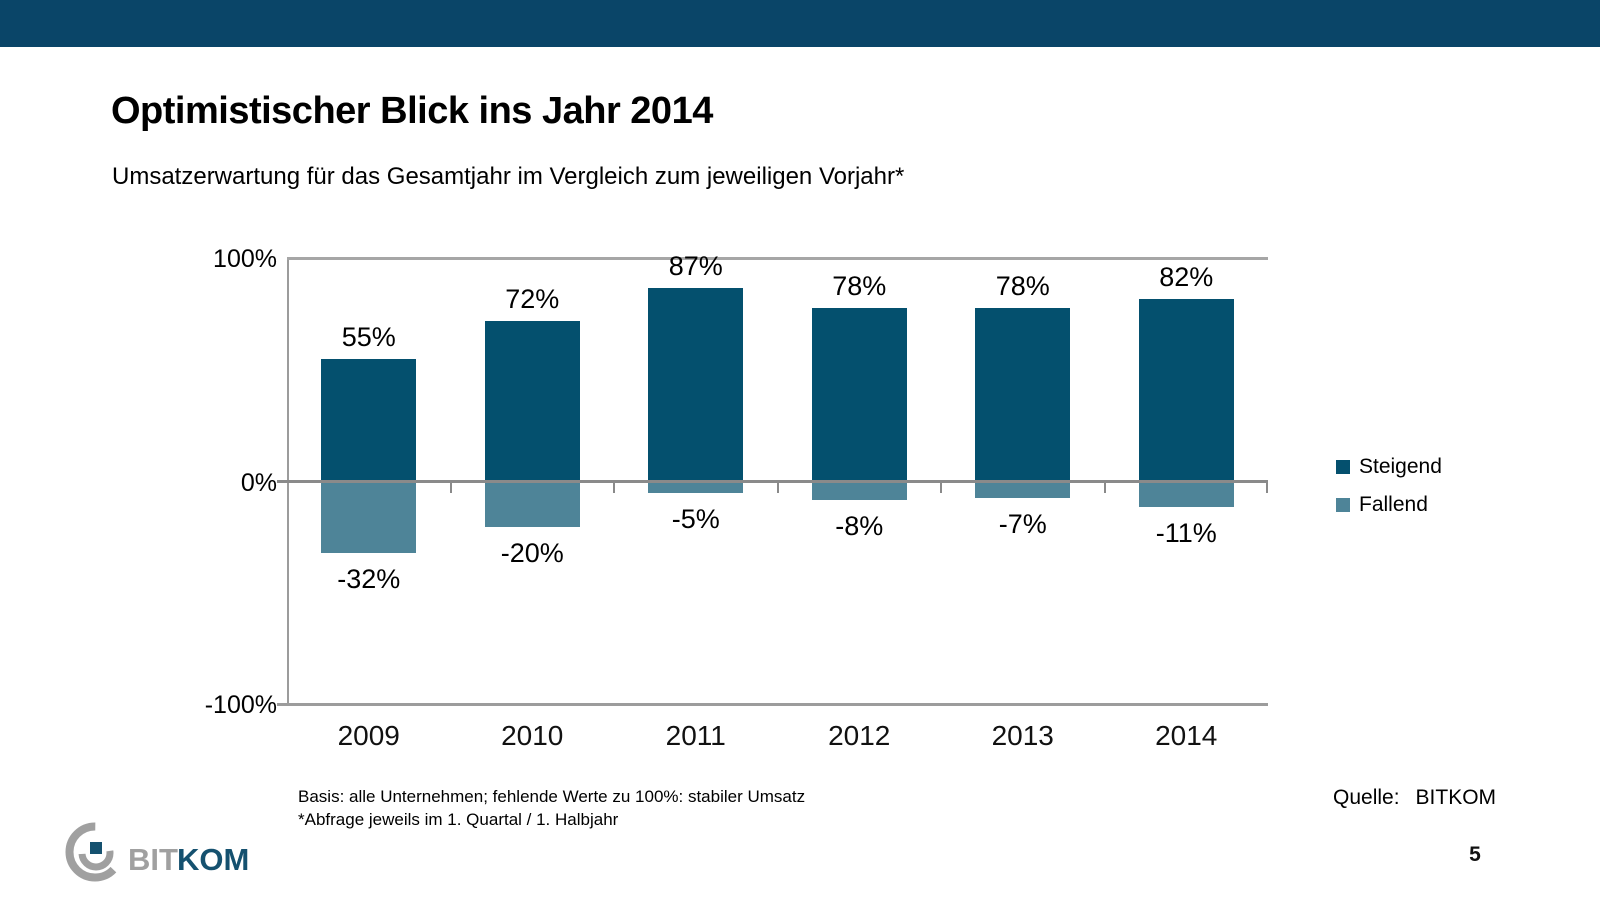 The height and width of the screenshot is (900, 1600). Describe the element at coordinates (1400, 466) in the screenshot. I see `legend-label-steigend: Steigend` at that location.